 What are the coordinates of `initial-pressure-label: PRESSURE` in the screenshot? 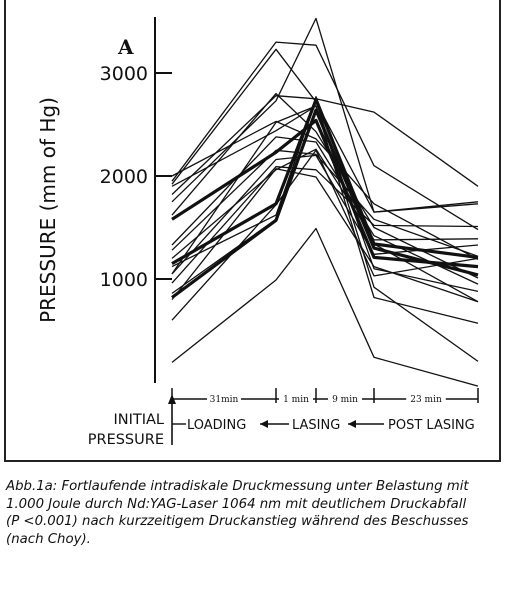 It's located at (126, 440).